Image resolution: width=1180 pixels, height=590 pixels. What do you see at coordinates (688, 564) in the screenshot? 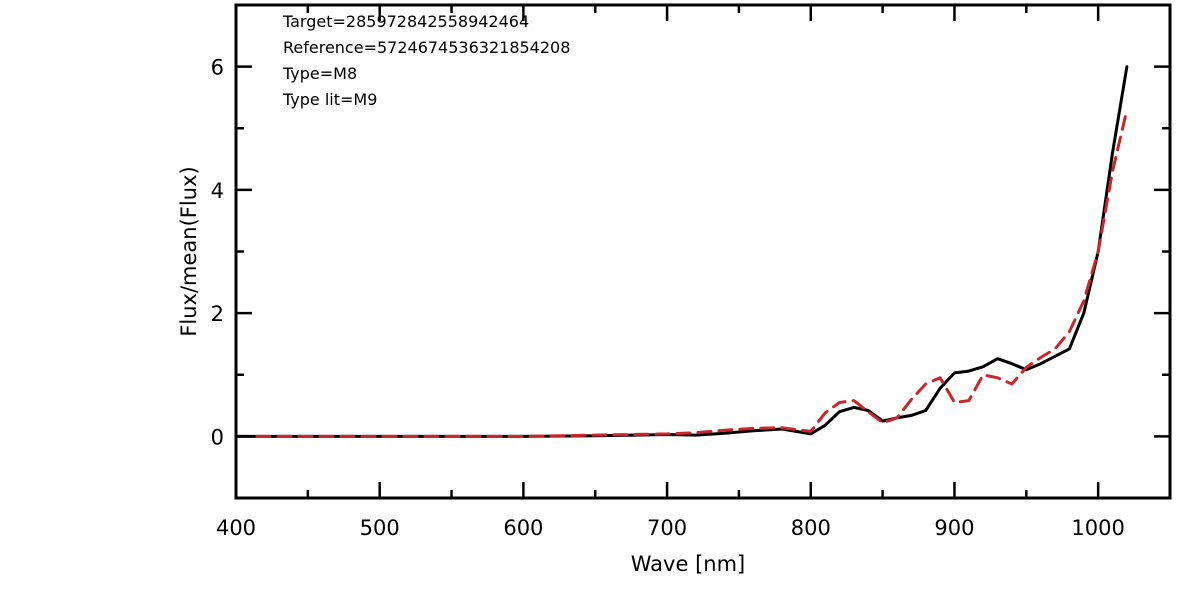
I see `x-axis-label: Wave [nm]` at bounding box center [688, 564].